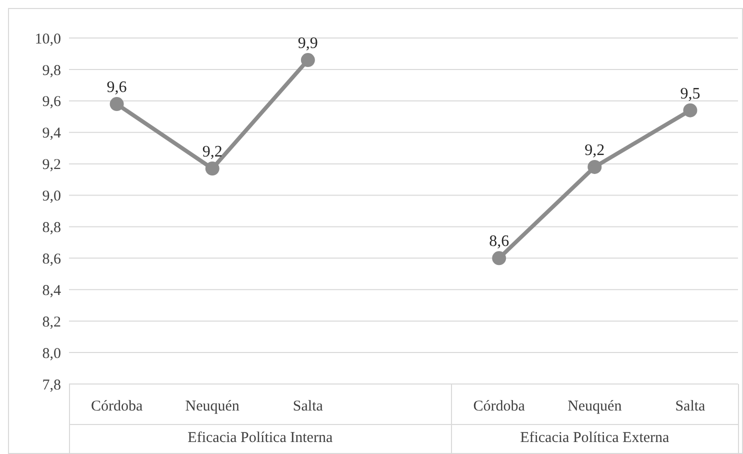 The width and height of the screenshot is (743, 454). I want to click on y-tick-label: 8,0, so click(51, 354).